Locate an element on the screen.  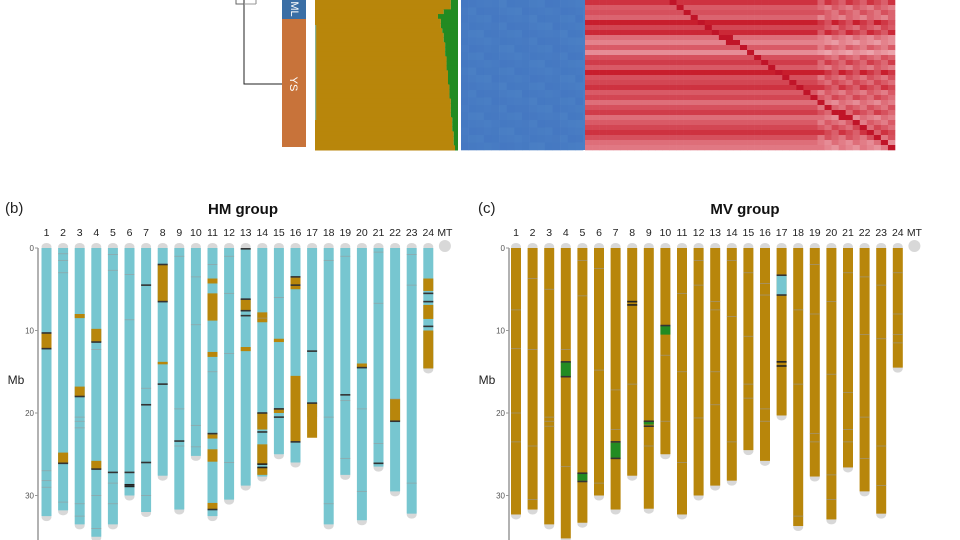
chromosome-14: 14 is located at coordinates (262, 354).